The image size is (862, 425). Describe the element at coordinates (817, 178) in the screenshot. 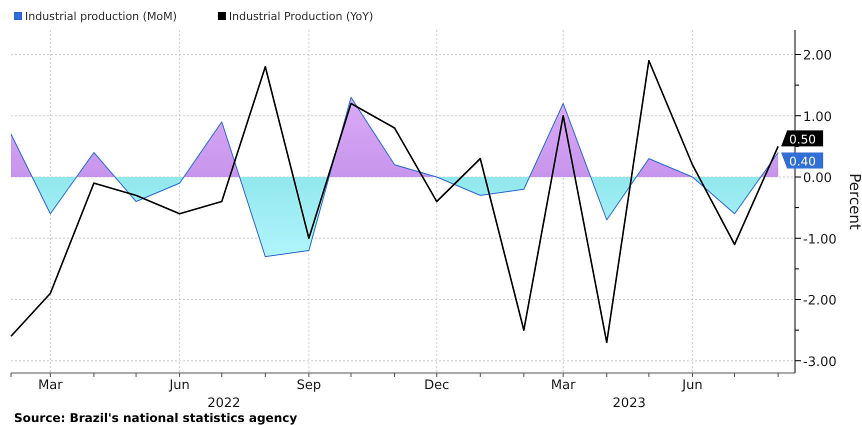

I see `y-tick-label: 0.00` at that location.